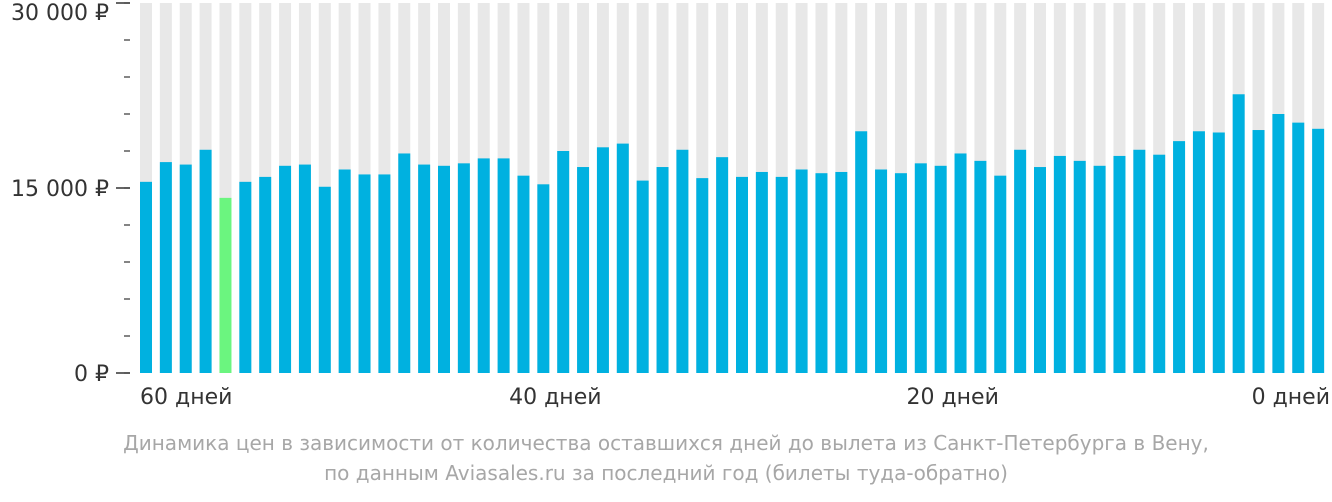  Describe the element at coordinates (60, 13) in the screenshot. I see `y-tick-label: 30 000 ₽` at that location.